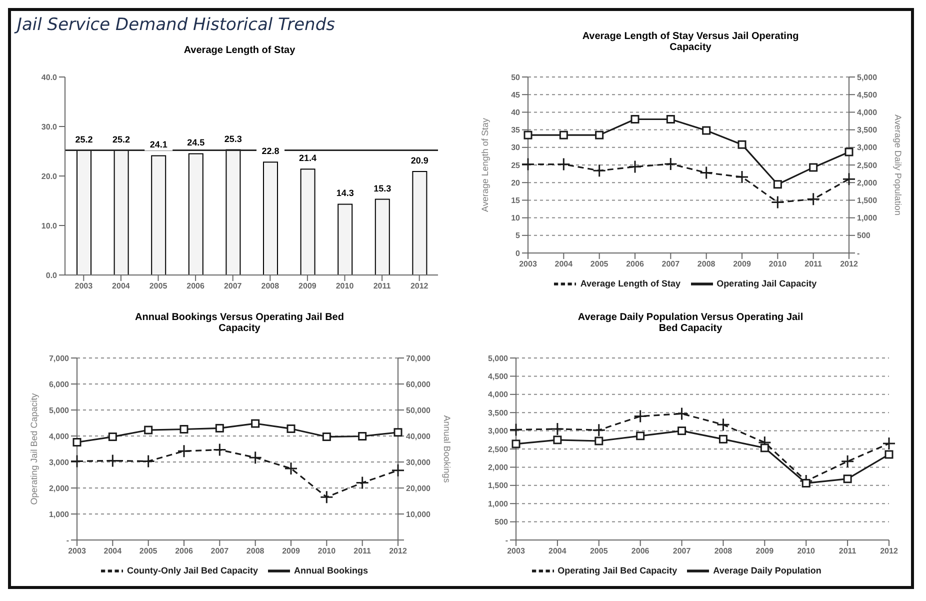 The image size is (926, 601). What do you see at coordinates (518, 235) in the screenshot?
I see `y-tick-label: 5` at bounding box center [518, 235].